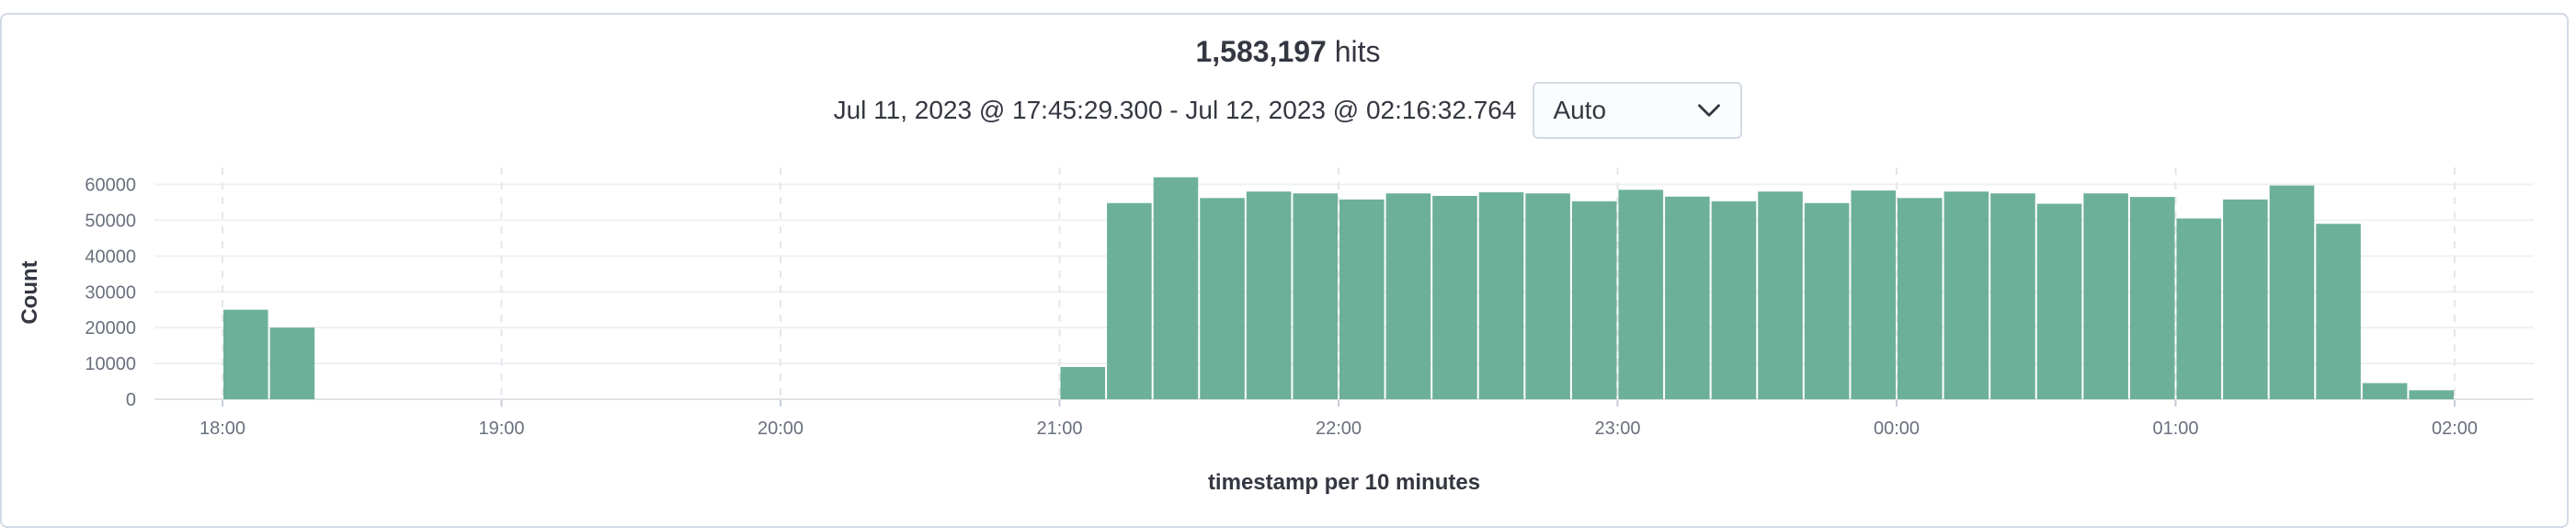 The height and width of the screenshot is (528, 2576). I want to click on hits-label: hits, so click(1357, 52).